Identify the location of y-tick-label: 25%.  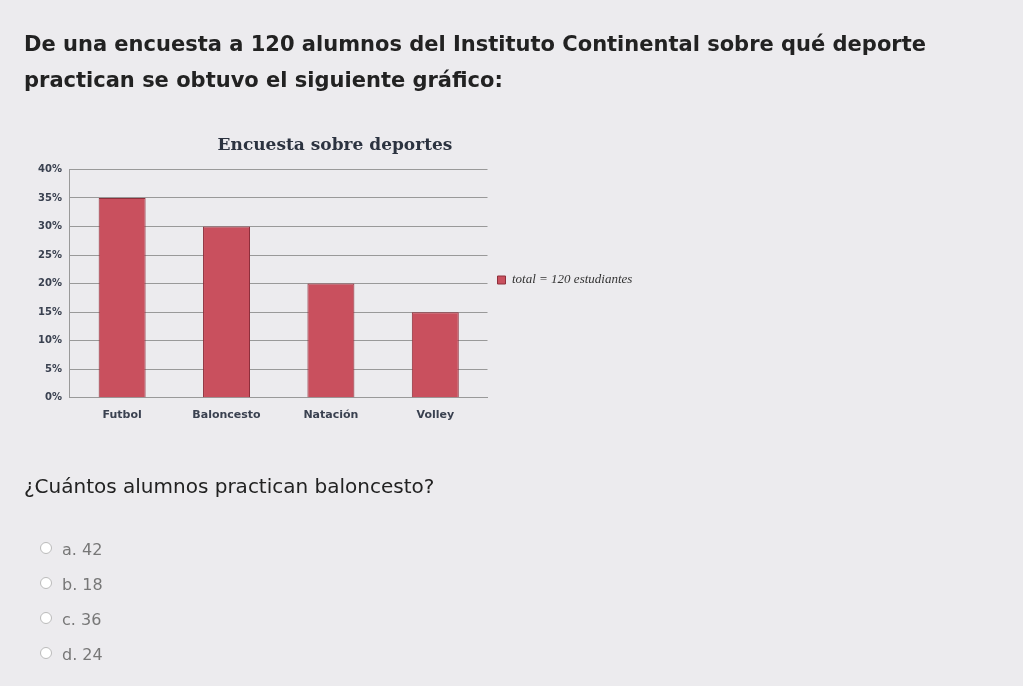
(50, 254).